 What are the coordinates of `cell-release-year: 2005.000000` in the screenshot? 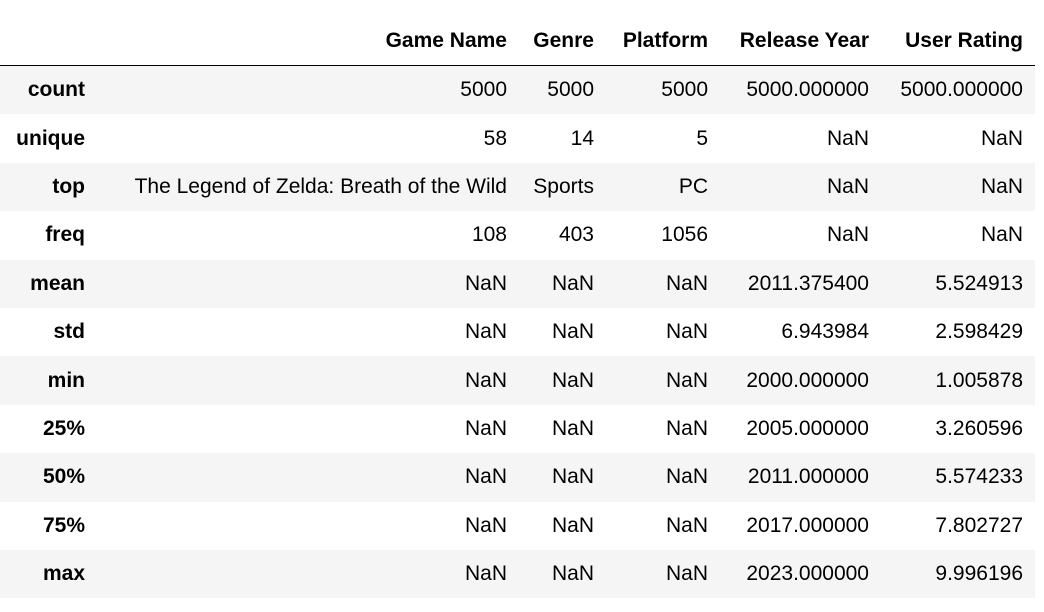 It's located at (807, 428).